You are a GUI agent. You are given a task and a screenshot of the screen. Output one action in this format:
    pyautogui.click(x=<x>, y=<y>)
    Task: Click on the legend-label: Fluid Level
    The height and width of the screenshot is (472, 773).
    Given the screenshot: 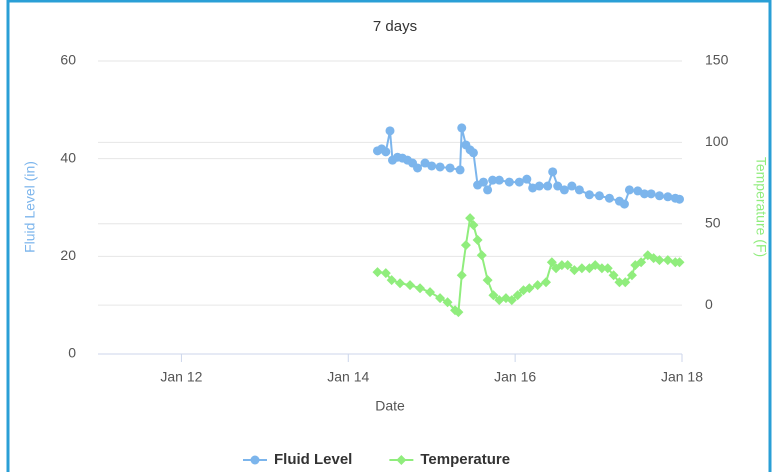 What is the action you would take?
    pyautogui.click(x=313, y=459)
    